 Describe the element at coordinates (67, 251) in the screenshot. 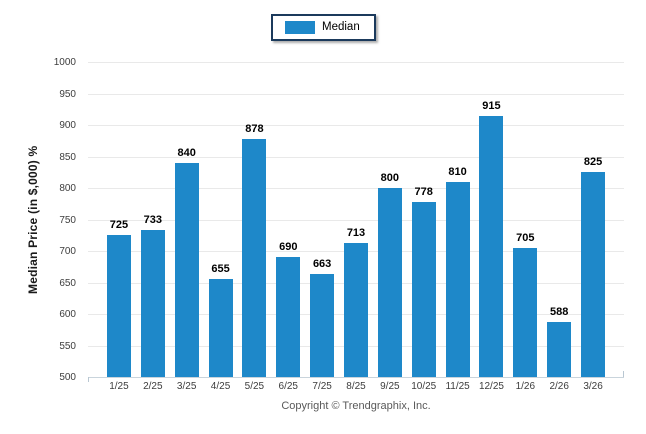

I see `y-tick-label: 700` at that location.